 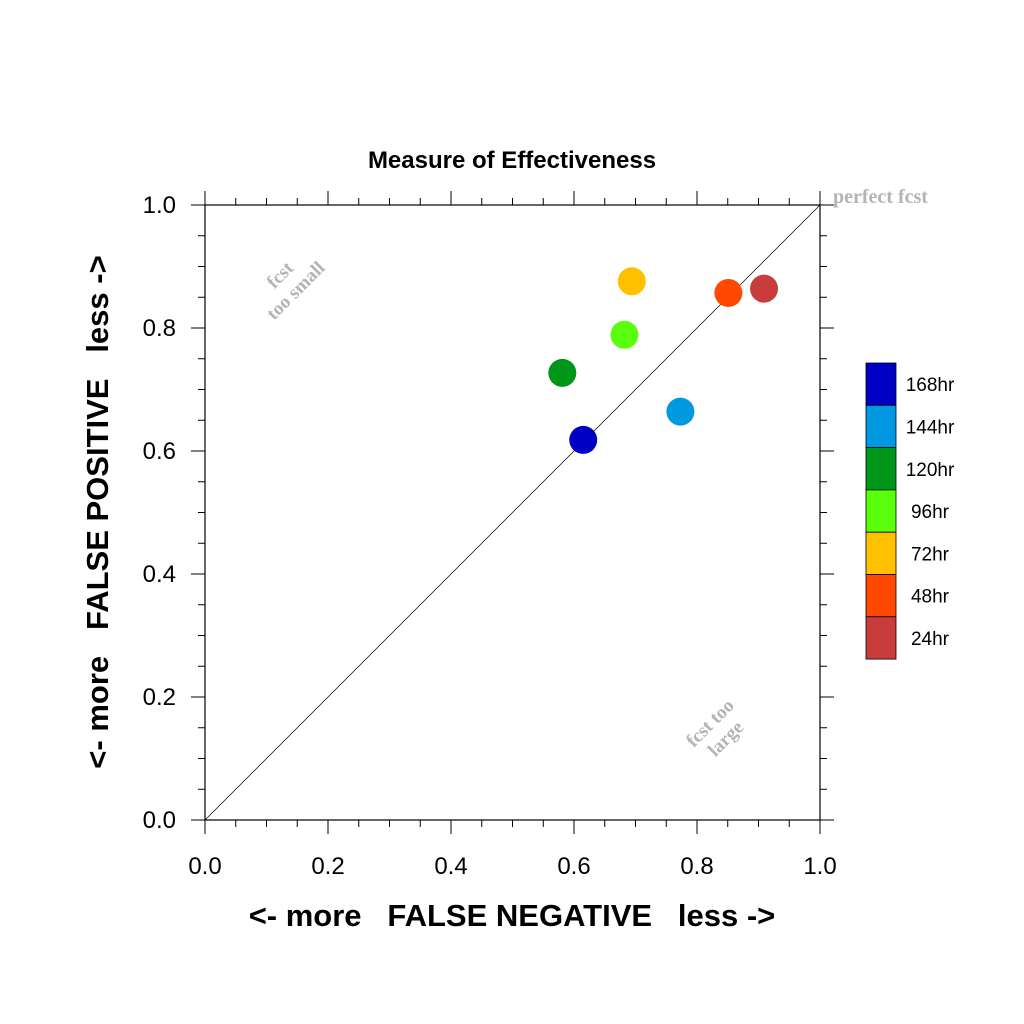 I want to click on point-72hr, so click(x=631, y=281).